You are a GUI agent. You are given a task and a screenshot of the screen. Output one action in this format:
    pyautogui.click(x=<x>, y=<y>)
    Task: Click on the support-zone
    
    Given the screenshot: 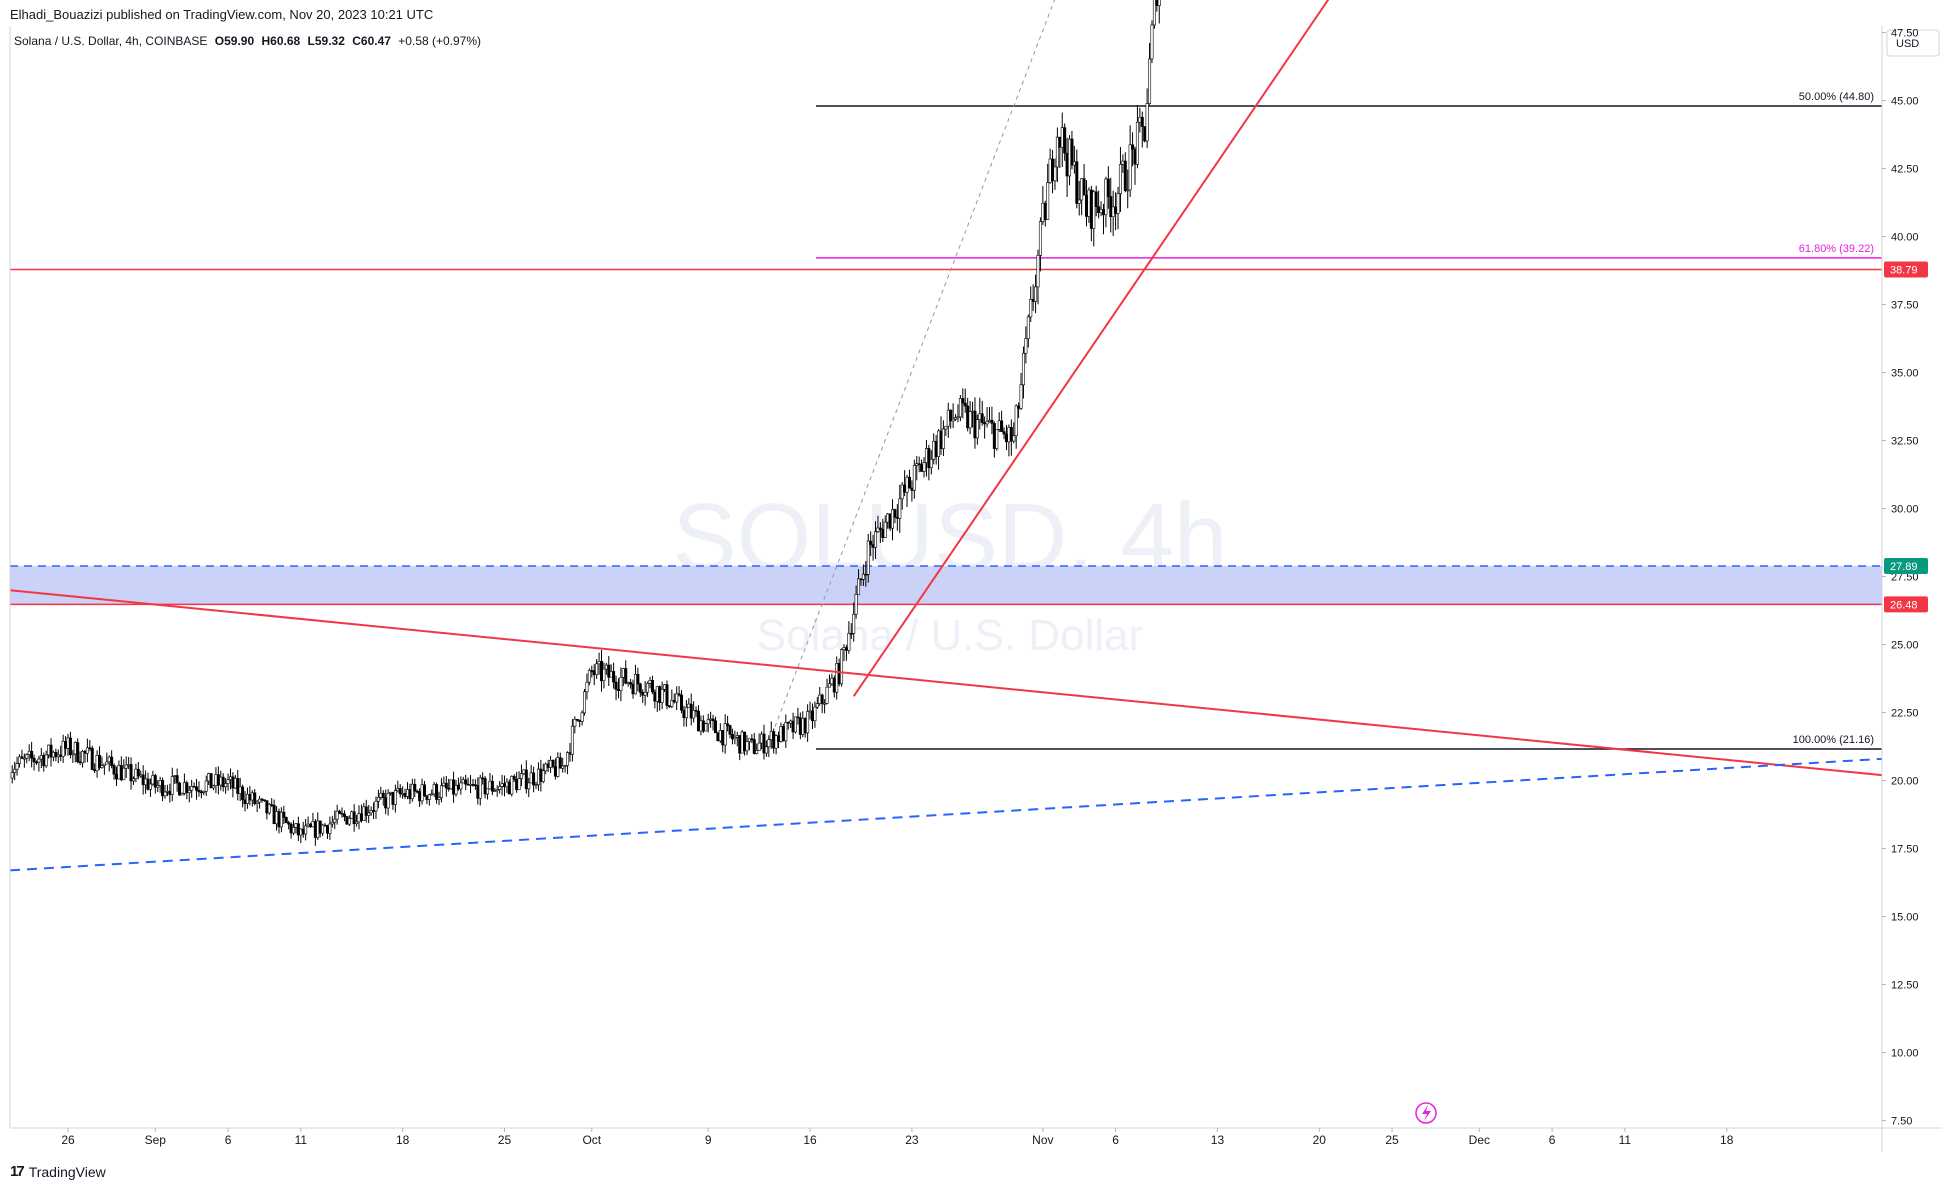 What is the action you would take?
    pyautogui.click(x=946, y=585)
    